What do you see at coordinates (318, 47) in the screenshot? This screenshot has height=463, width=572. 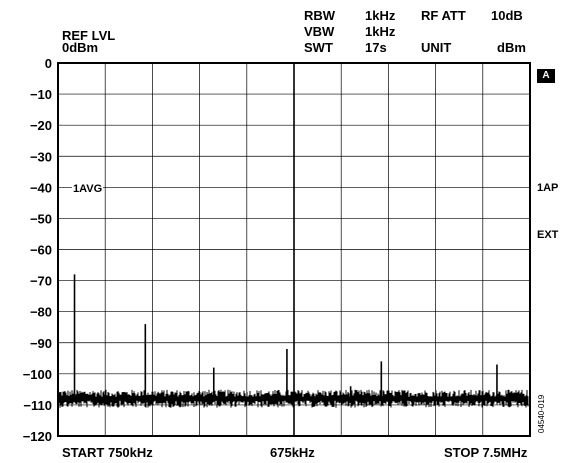 I see `swt-label: SWT` at bounding box center [318, 47].